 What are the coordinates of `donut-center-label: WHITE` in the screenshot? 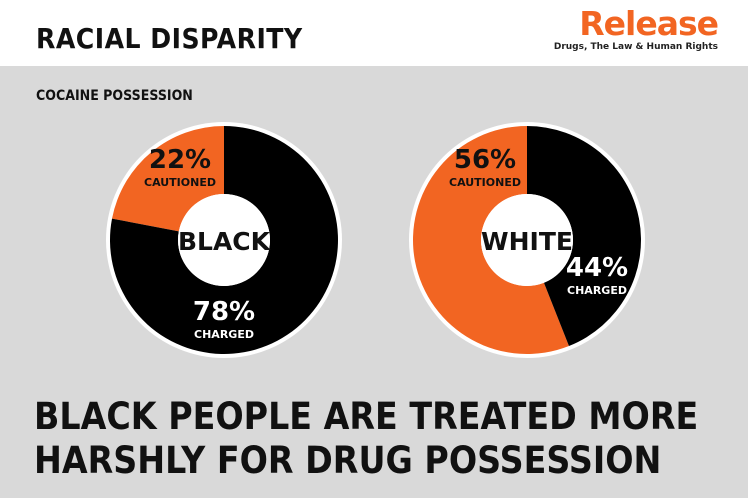 It's located at (527, 241).